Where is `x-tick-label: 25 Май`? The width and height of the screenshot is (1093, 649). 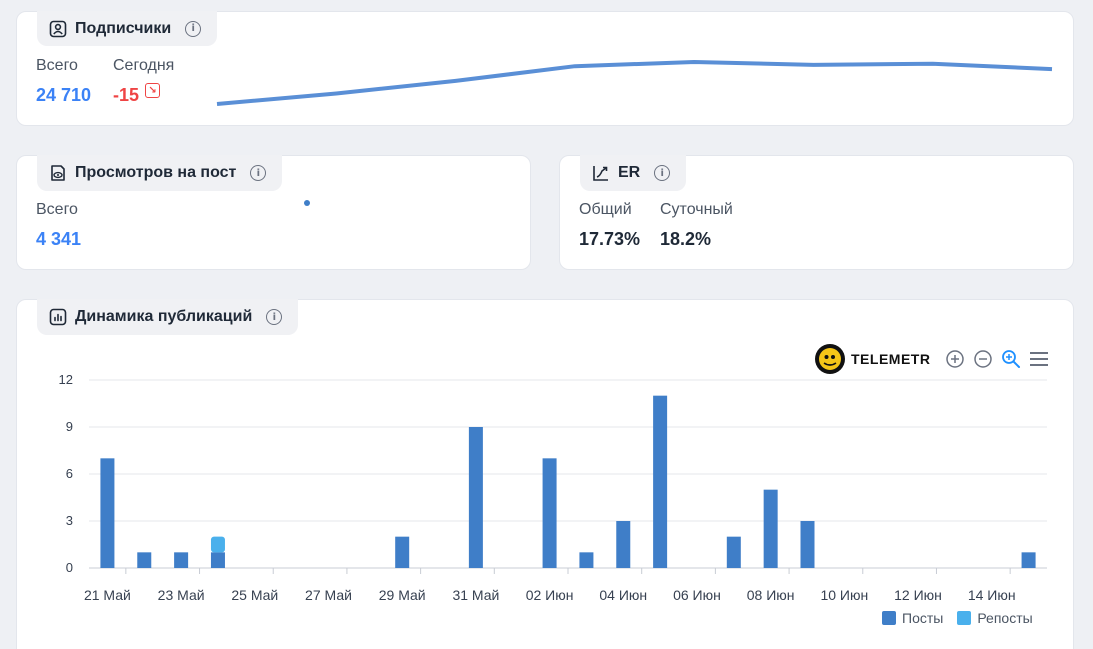 x-tick-label: 25 Май is located at coordinates (254, 595).